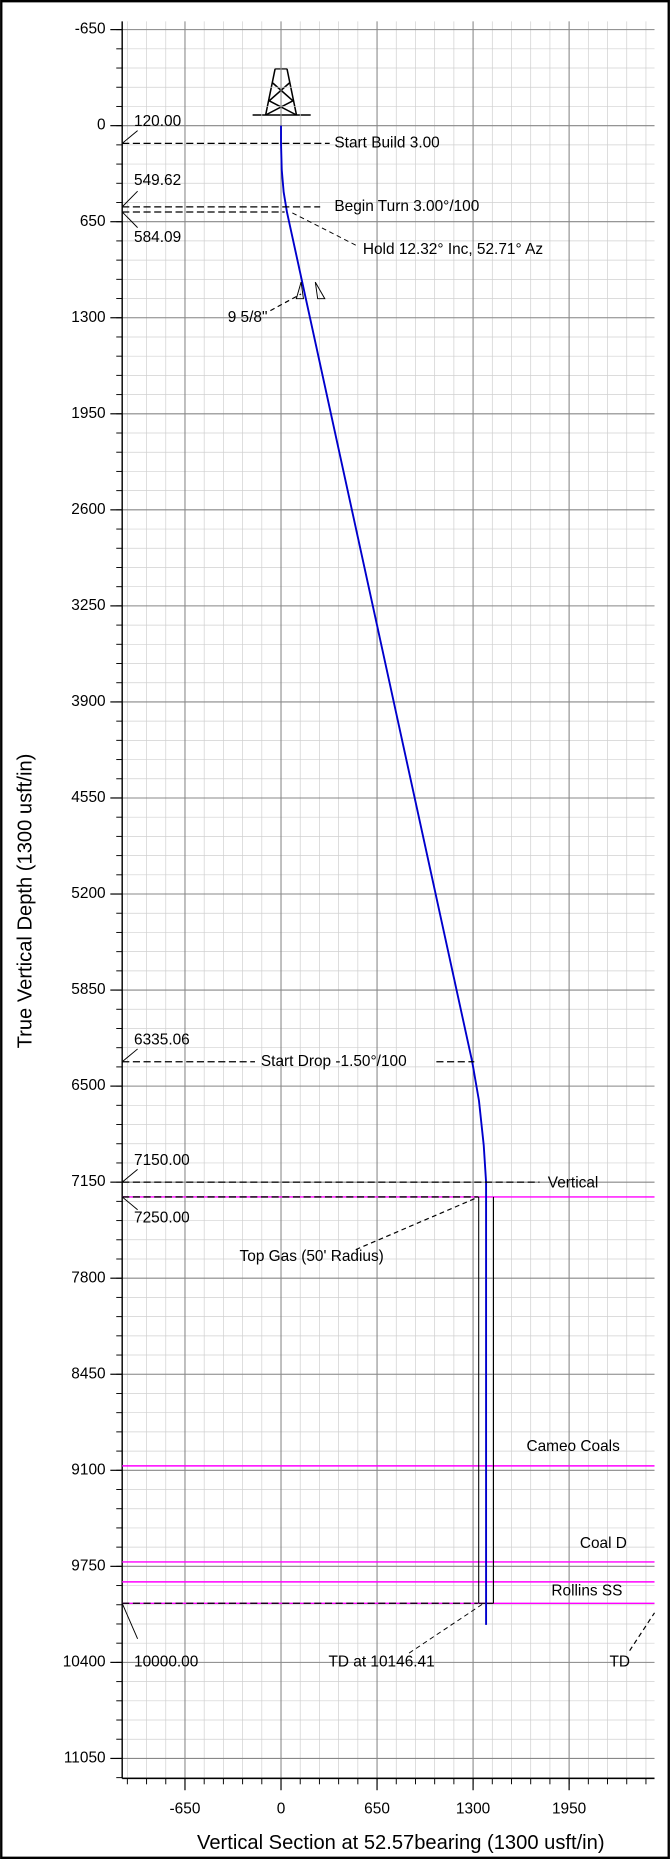  What do you see at coordinates (84, 1661) in the screenshot?
I see `y-tick-label: 10400` at bounding box center [84, 1661].